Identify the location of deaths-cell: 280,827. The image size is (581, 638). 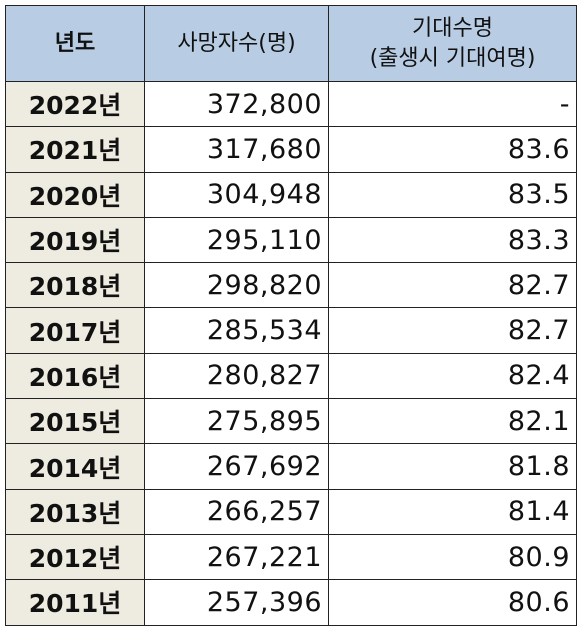
(236, 376).